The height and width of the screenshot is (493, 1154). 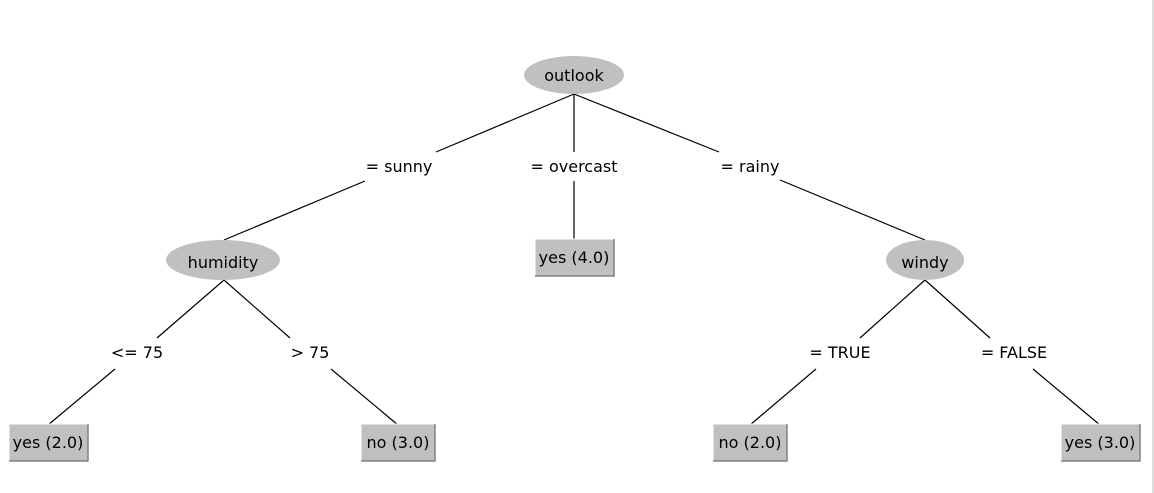 I want to click on leaf-rainy-false-box, so click(x=1100, y=442).